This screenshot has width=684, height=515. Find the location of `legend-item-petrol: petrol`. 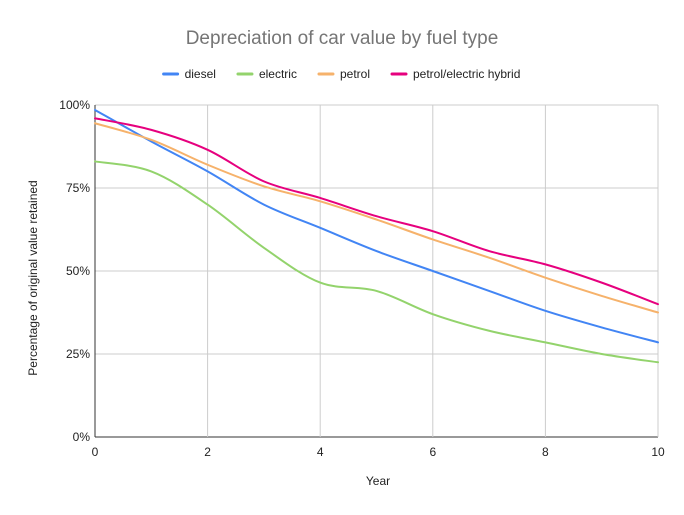

legend-item-petrol: petrol is located at coordinates (343, 74).